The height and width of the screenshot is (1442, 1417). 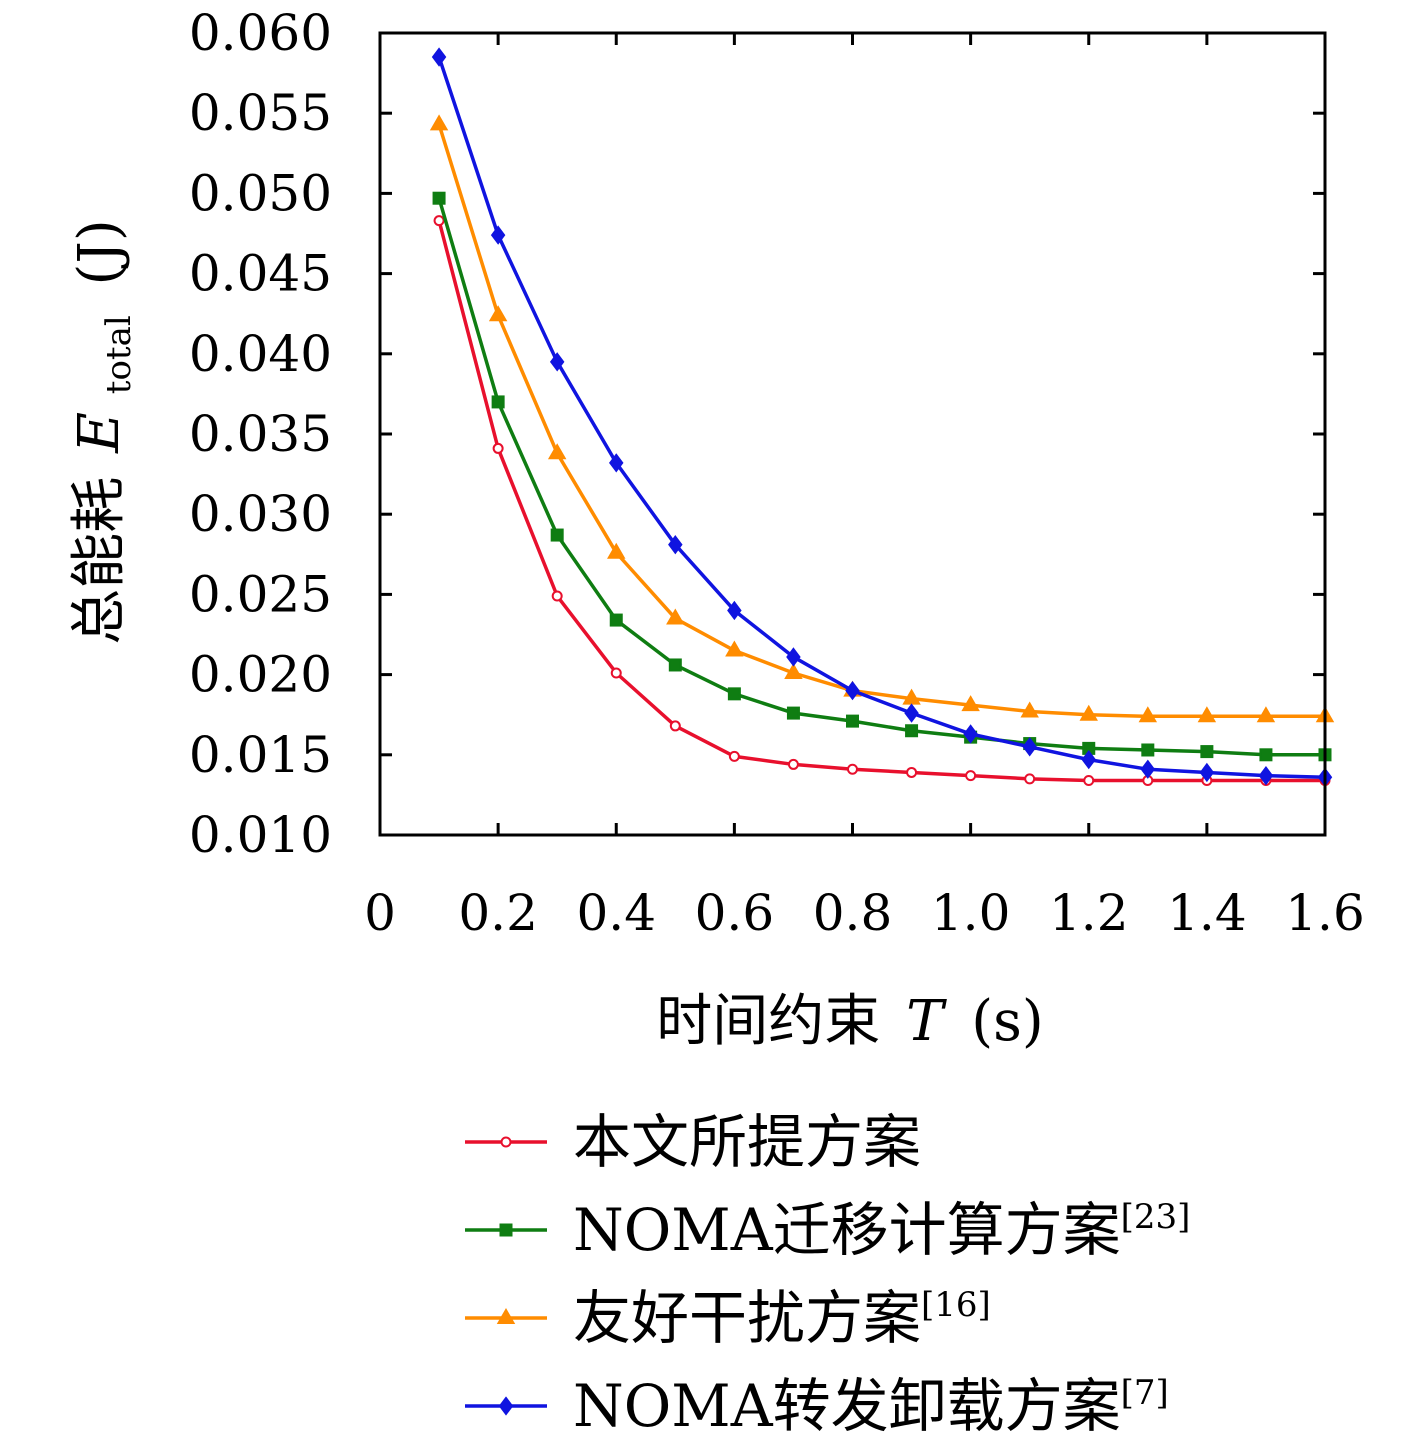 What do you see at coordinates (380, 913) in the screenshot?
I see `x-tick-label: 0` at bounding box center [380, 913].